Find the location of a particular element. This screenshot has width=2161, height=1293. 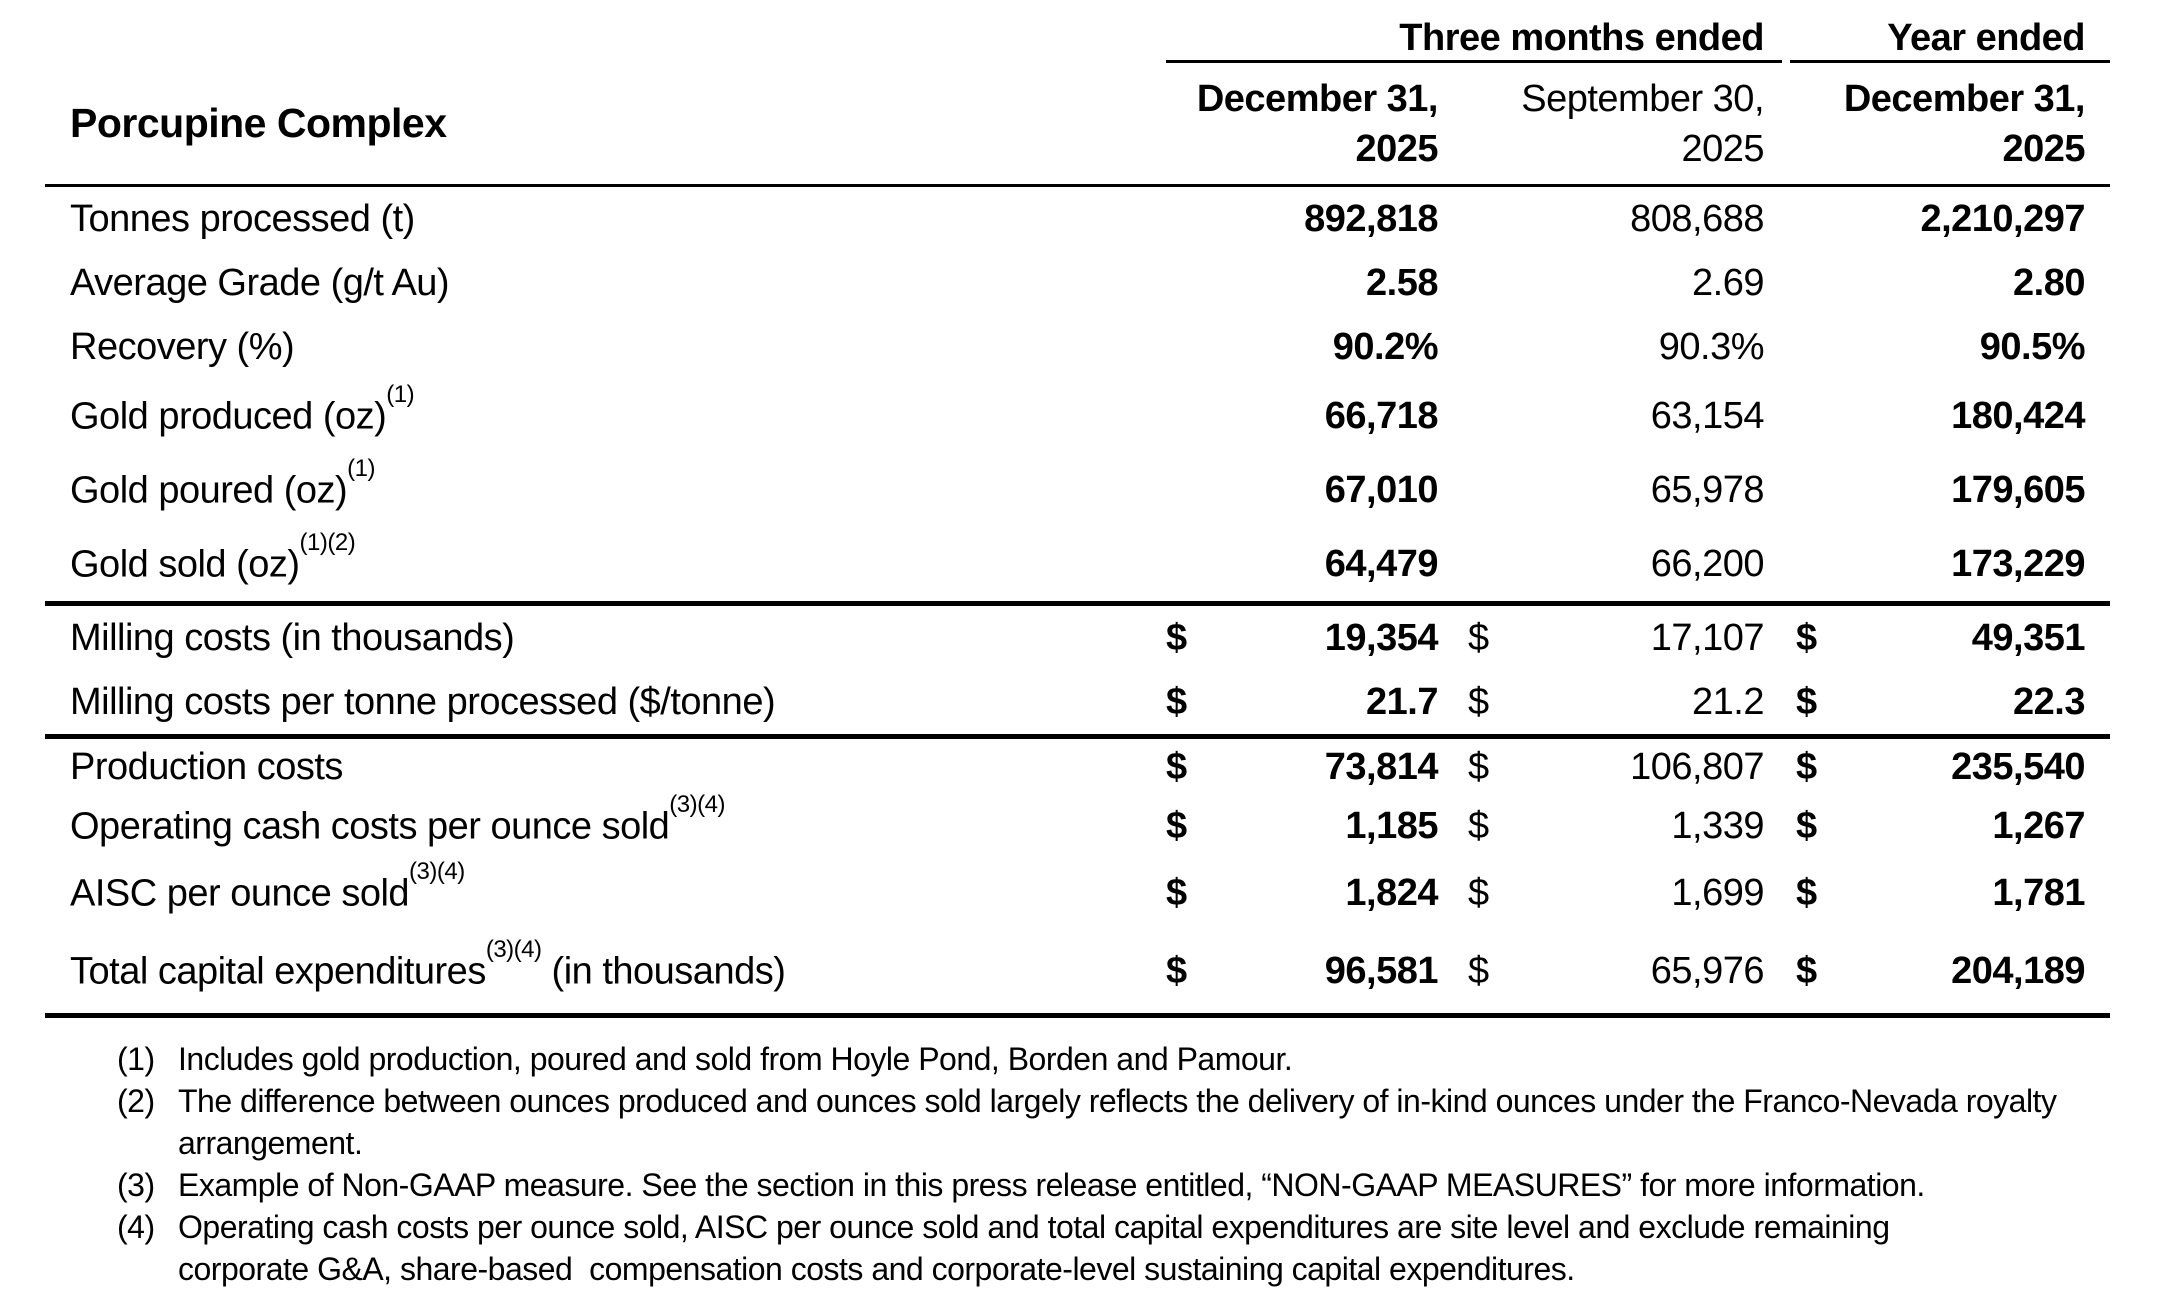

cell-value: 67,010 is located at coordinates (1381, 489).